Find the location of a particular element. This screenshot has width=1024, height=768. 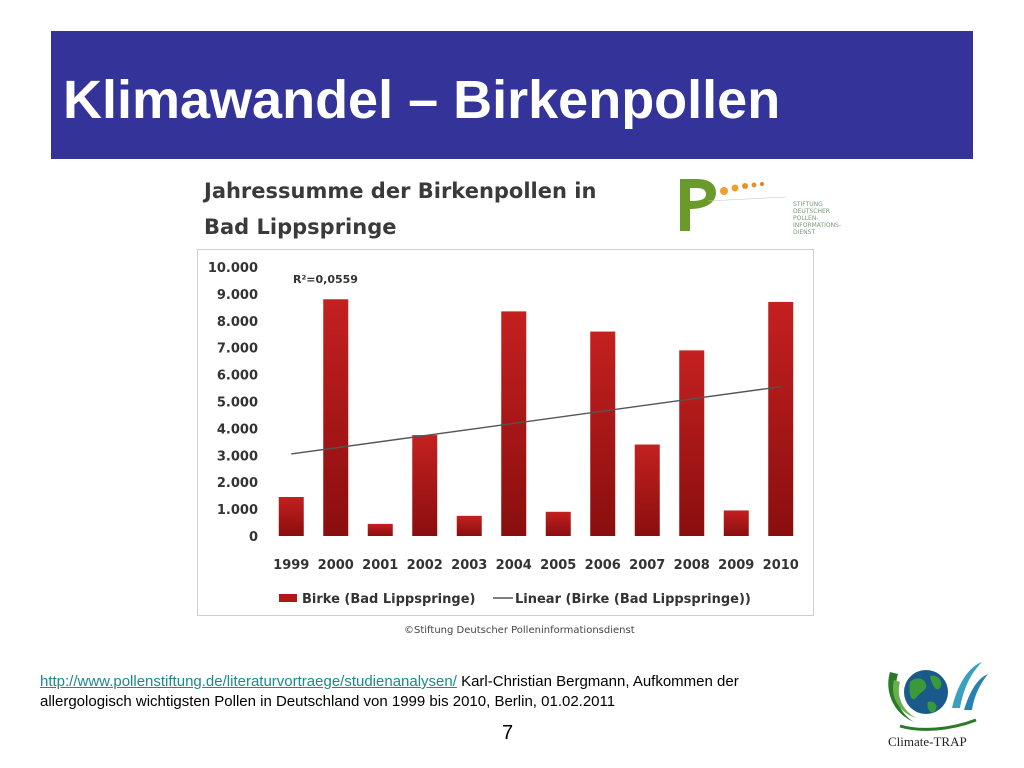

bar-2005 is located at coordinates (558, 523).